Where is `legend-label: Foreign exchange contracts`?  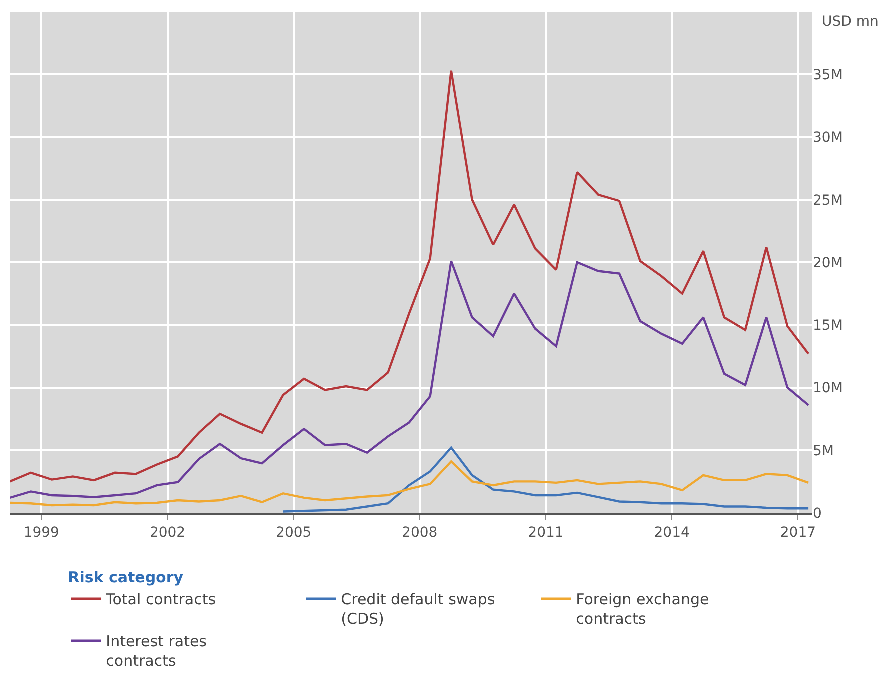
legend-label: Foreign exchange contracts is located at coordinates (643, 609).